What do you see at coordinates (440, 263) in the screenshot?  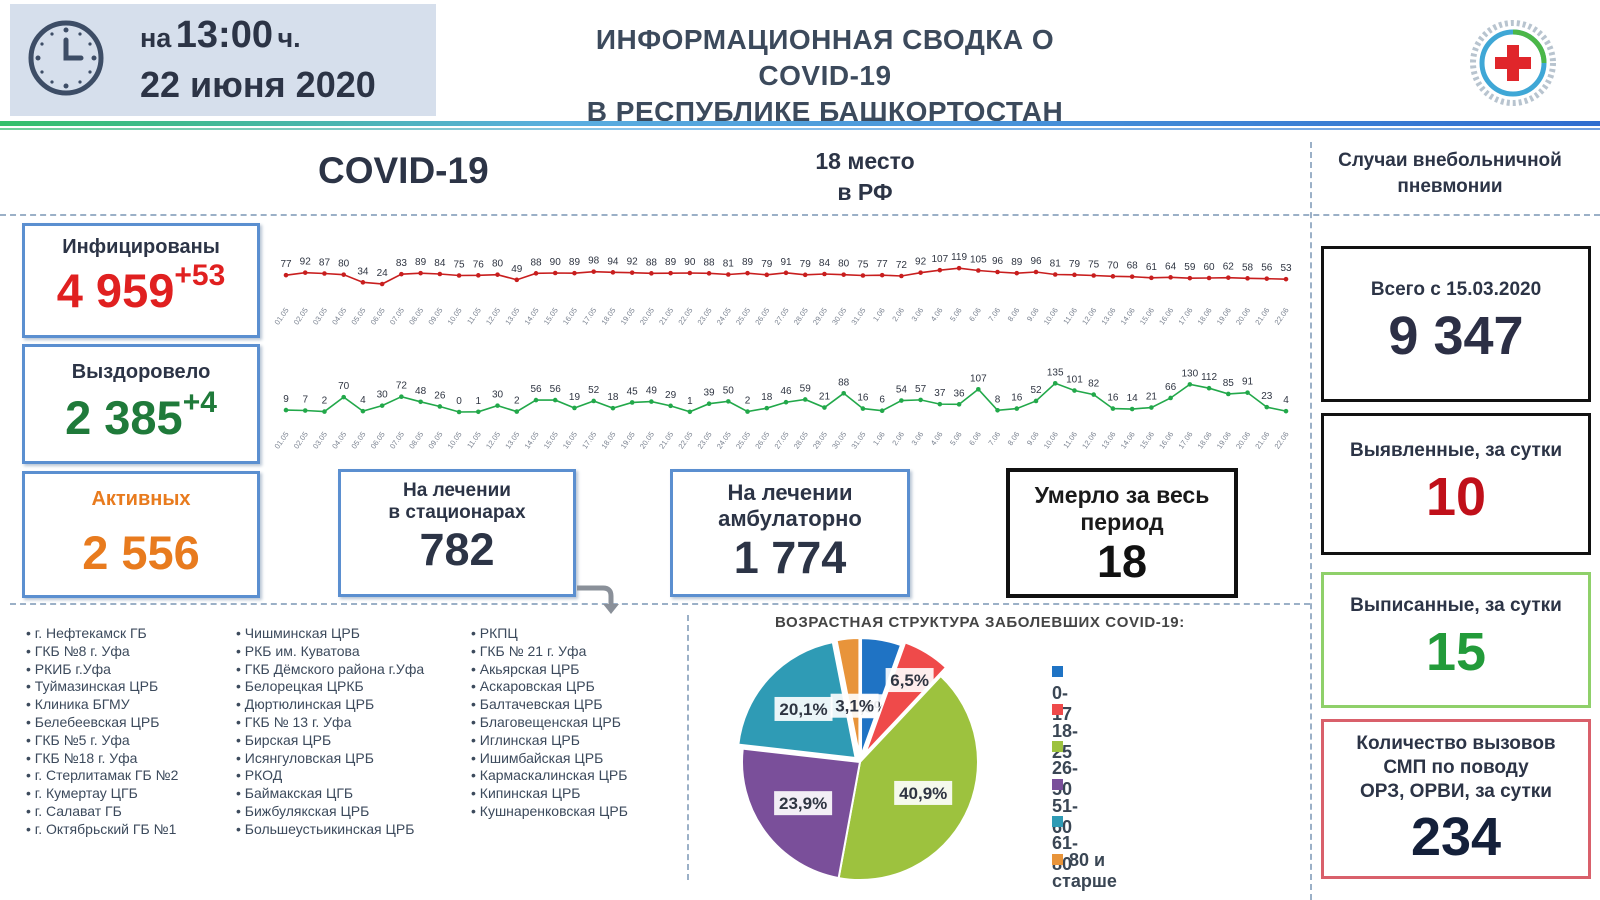 I see `infected_daily-value-label: 84` at bounding box center [440, 263].